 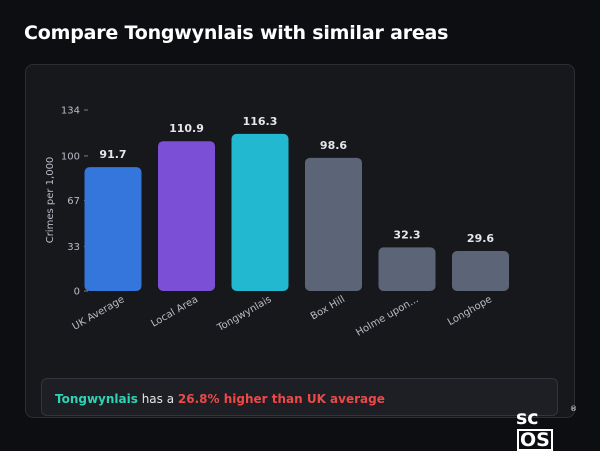 I want to click on bar-value-label: 116.3, so click(x=260, y=121).